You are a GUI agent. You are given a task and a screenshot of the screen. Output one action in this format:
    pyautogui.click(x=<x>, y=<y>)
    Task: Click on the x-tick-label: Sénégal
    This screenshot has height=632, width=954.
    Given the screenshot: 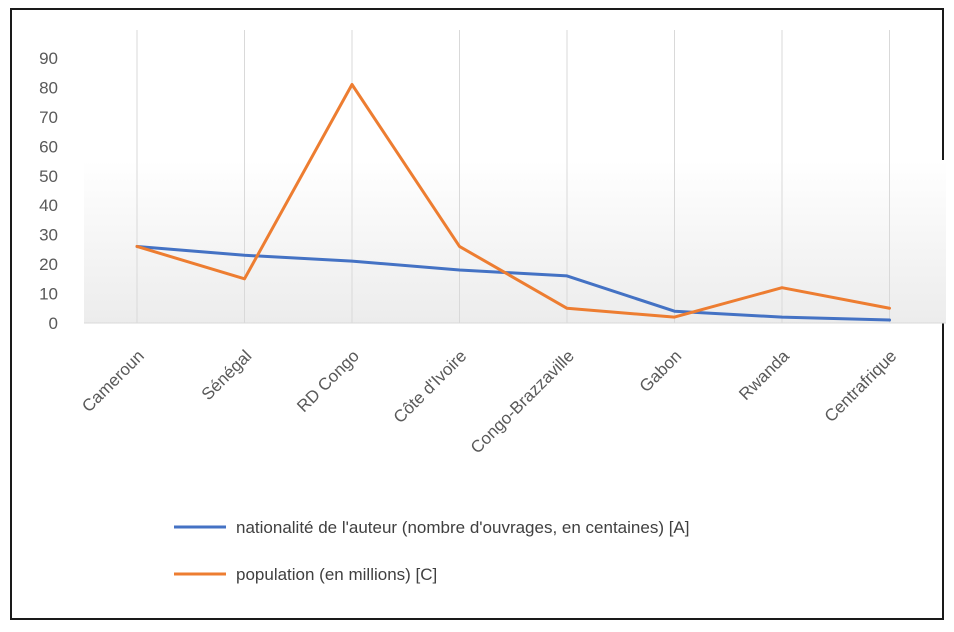 What is the action you would take?
    pyautogui.click(x=227, y=375)
    